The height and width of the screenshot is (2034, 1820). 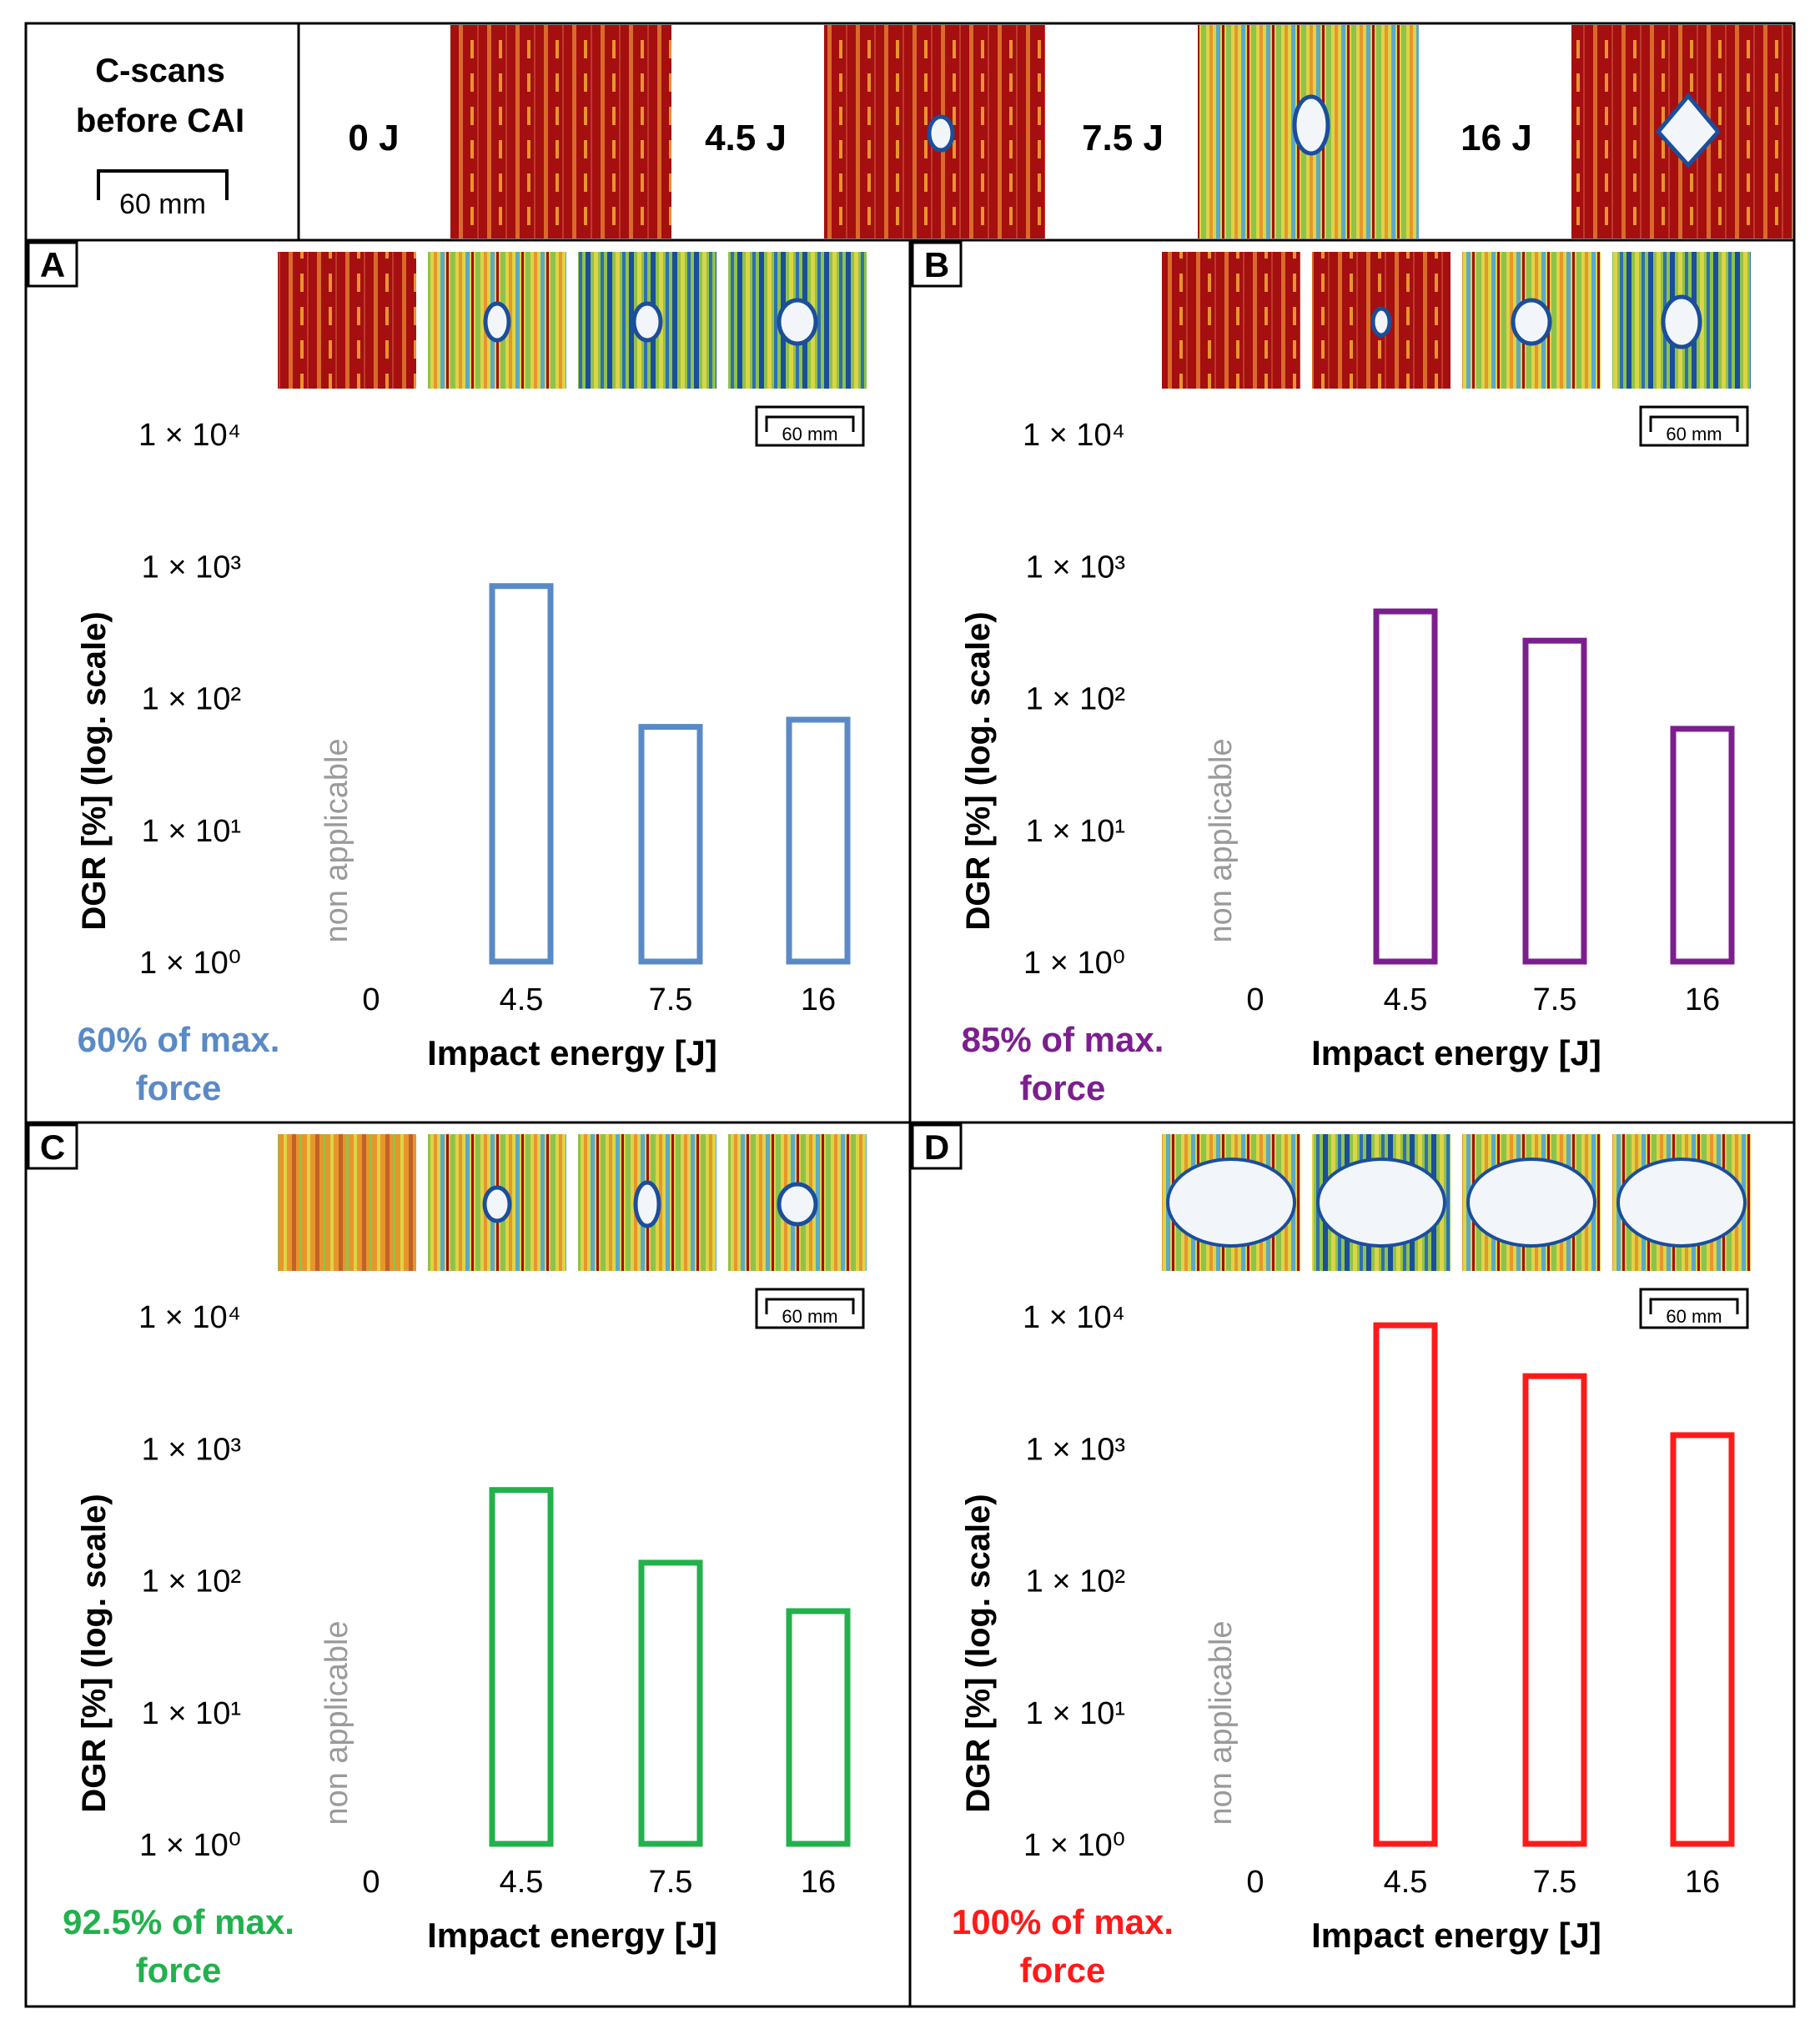 I want to click on header-title-line1: C-scans, so click(x=160, y=71).